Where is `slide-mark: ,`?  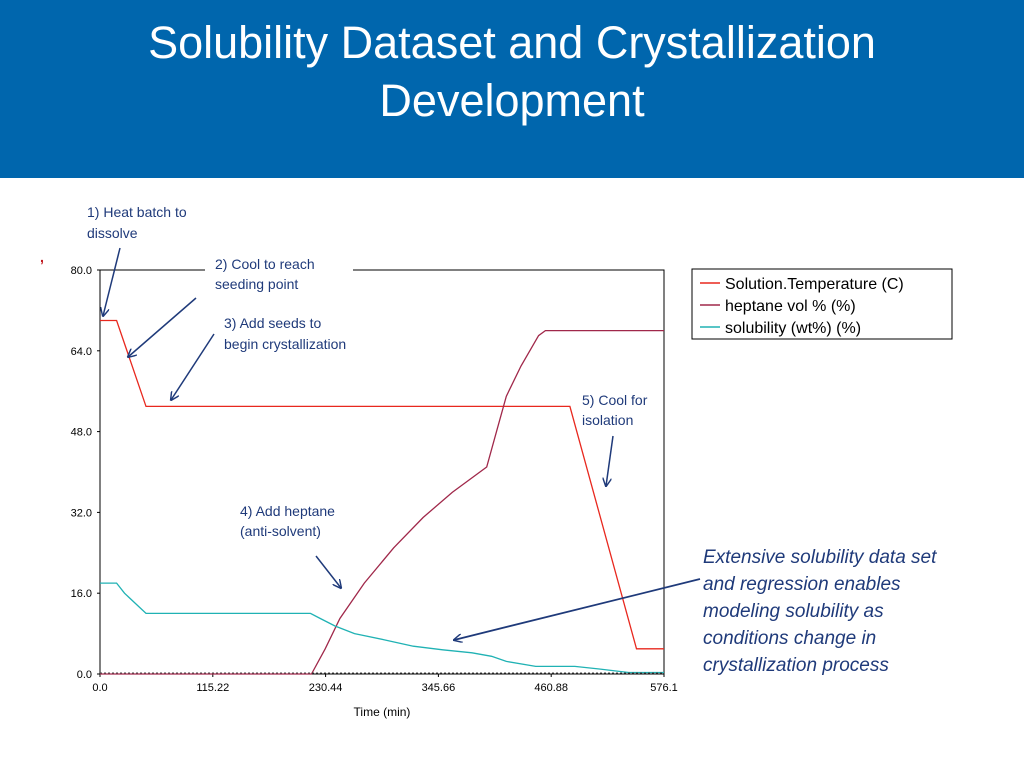 slide-mark: , is located at coordinates (42, 257).